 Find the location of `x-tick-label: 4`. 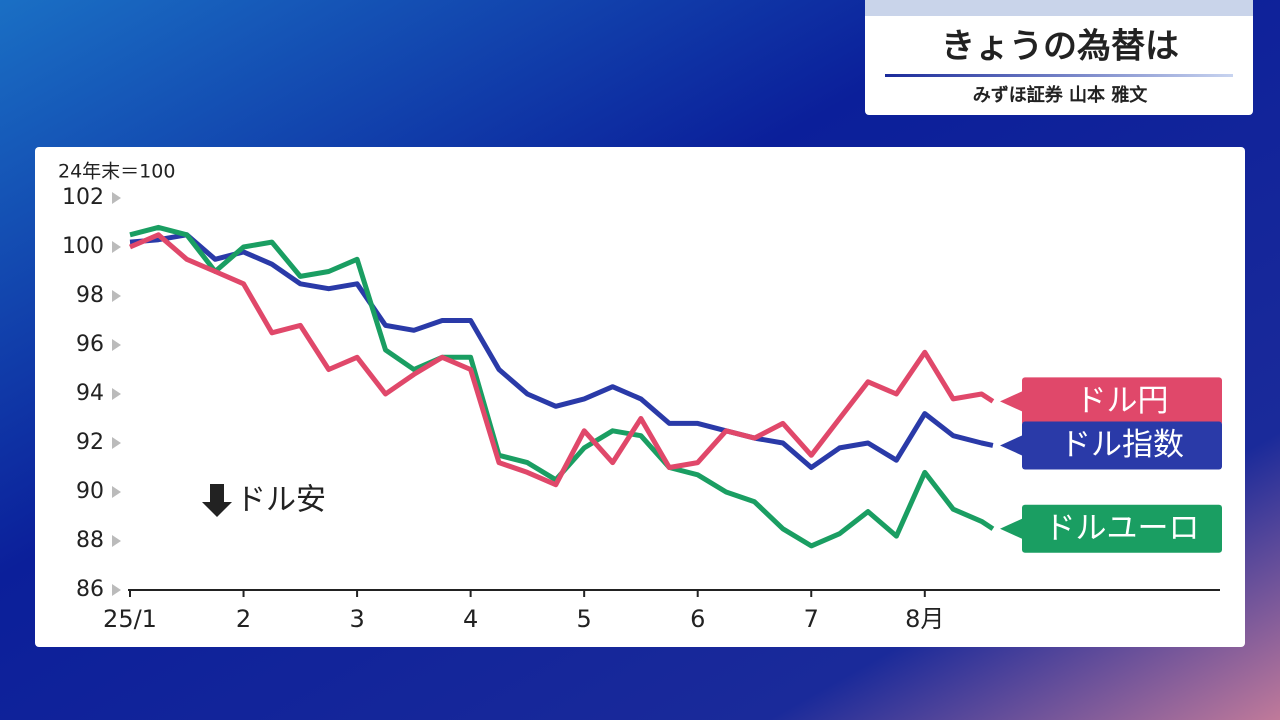

x-tick-label: 4 is located at coordinates (470, 619).